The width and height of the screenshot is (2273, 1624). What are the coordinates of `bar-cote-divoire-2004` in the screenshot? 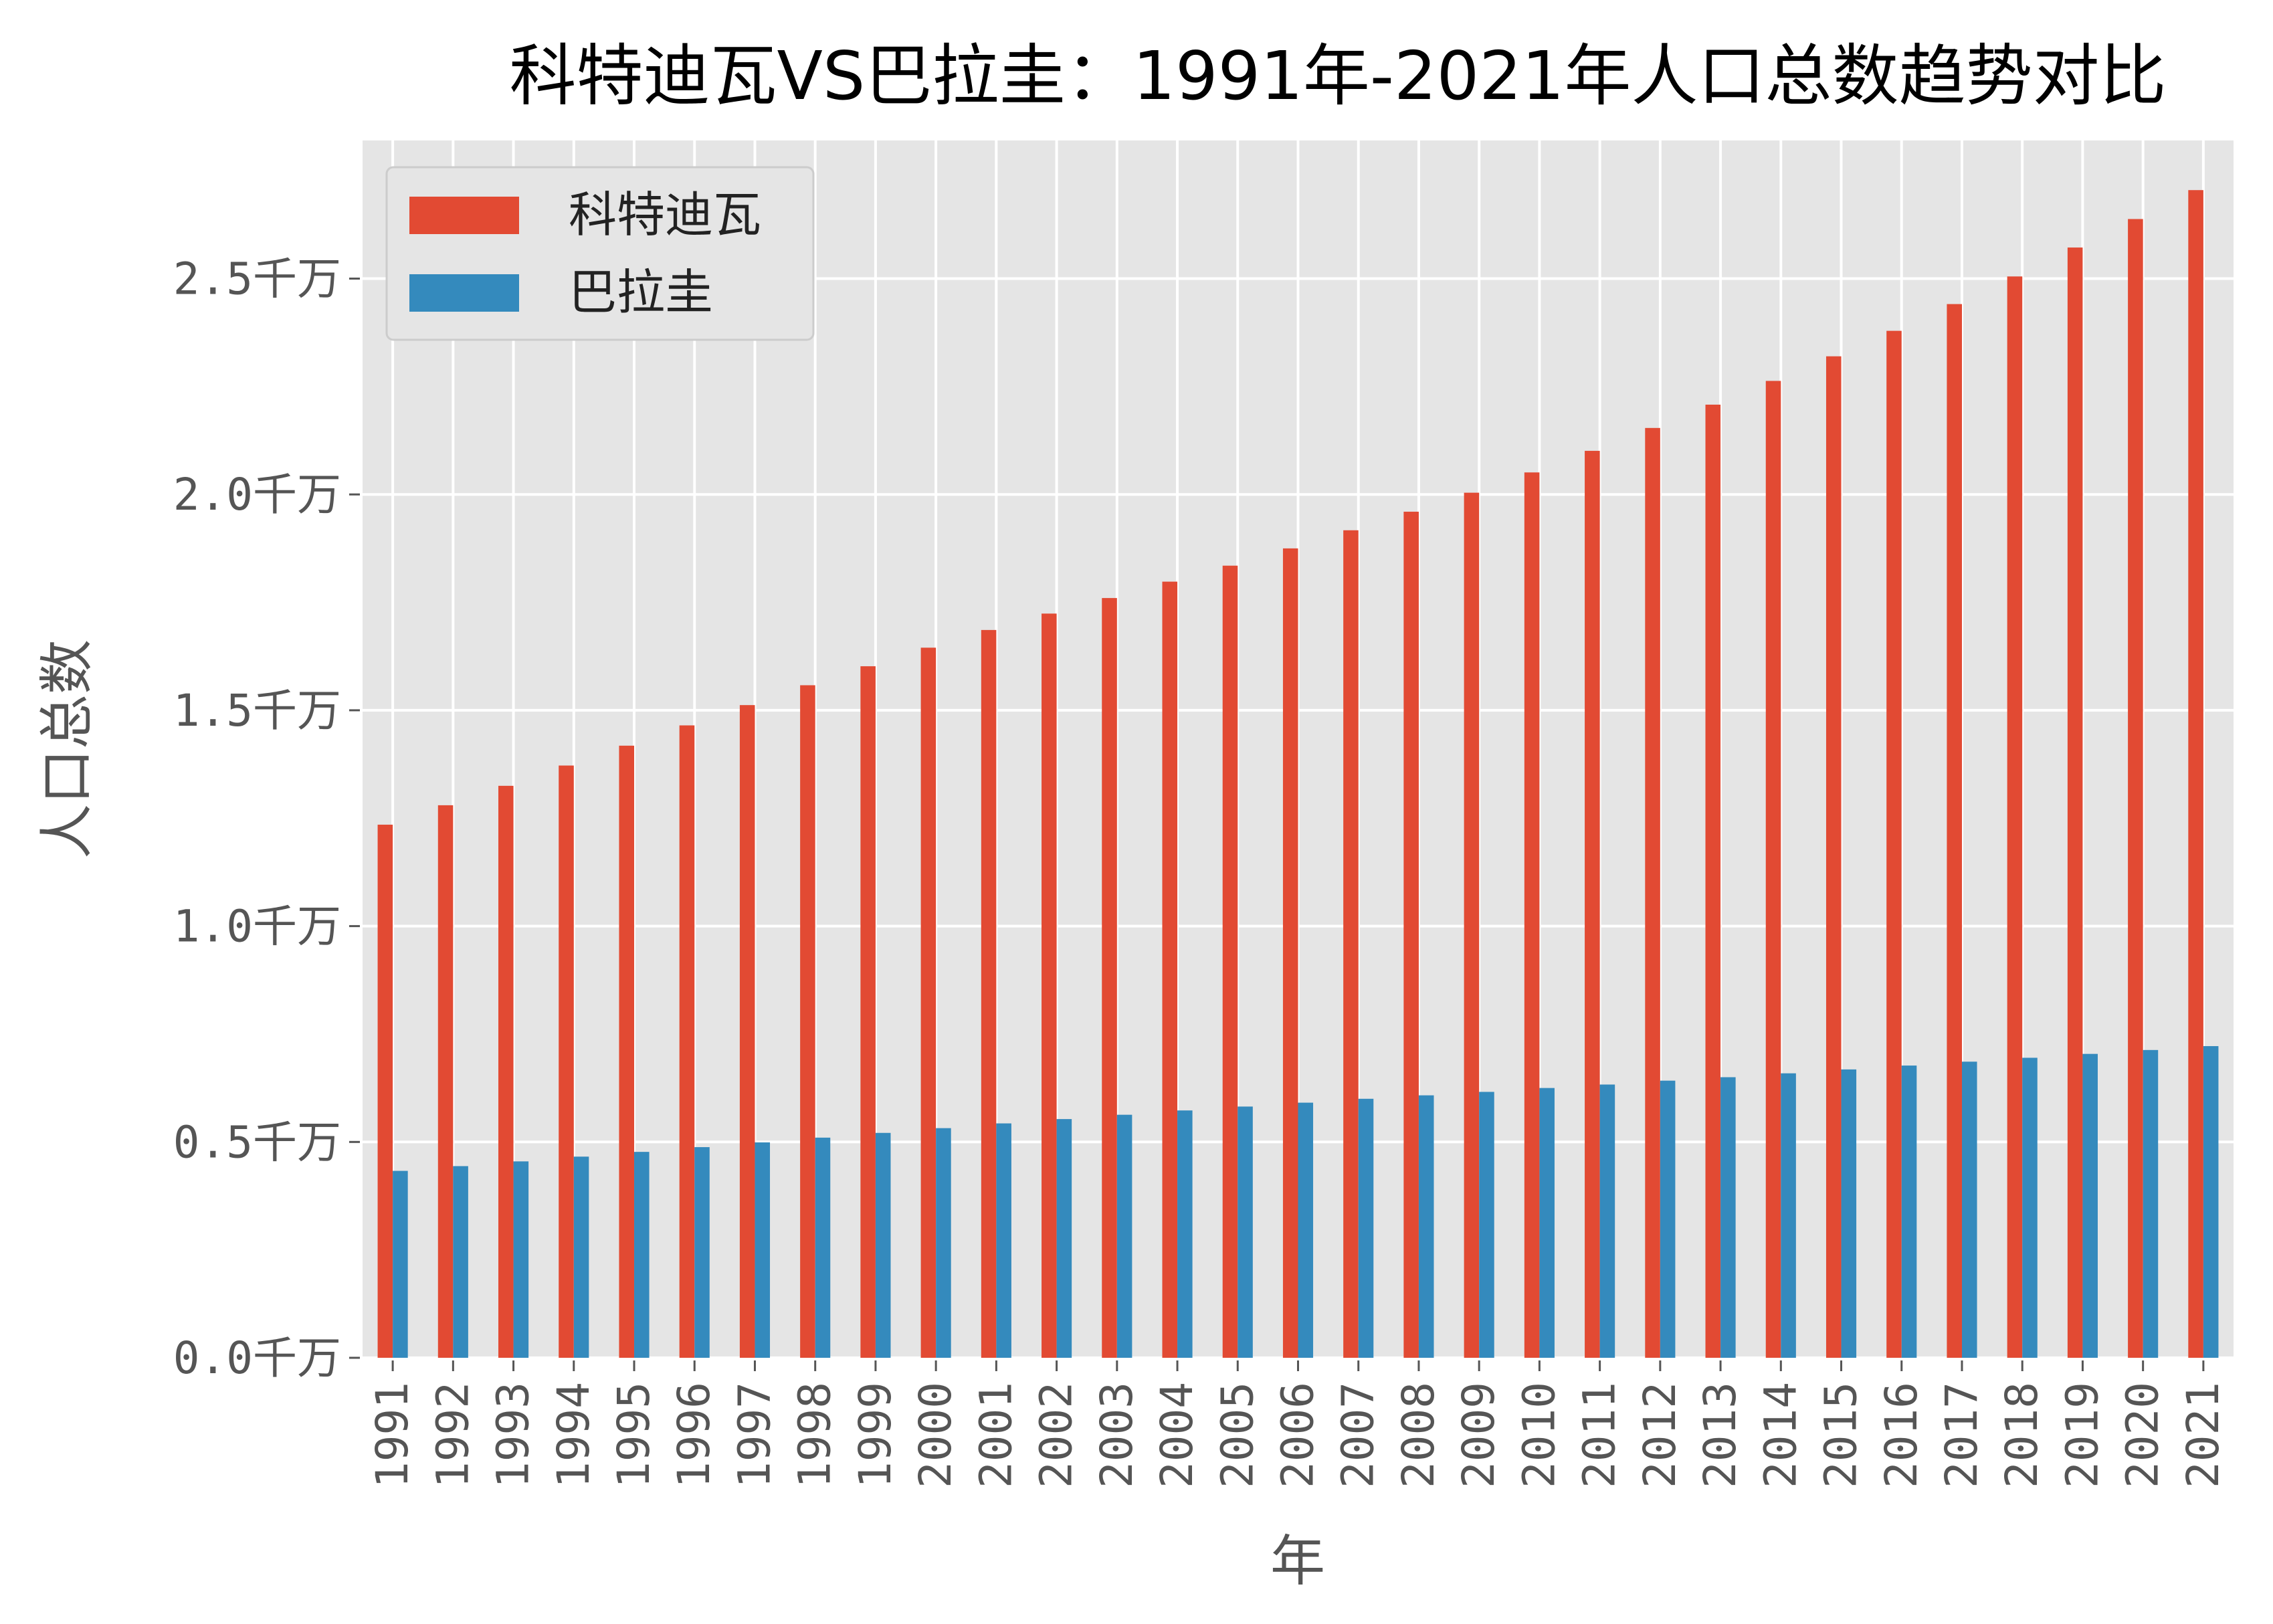 It's located at (1170, 969).